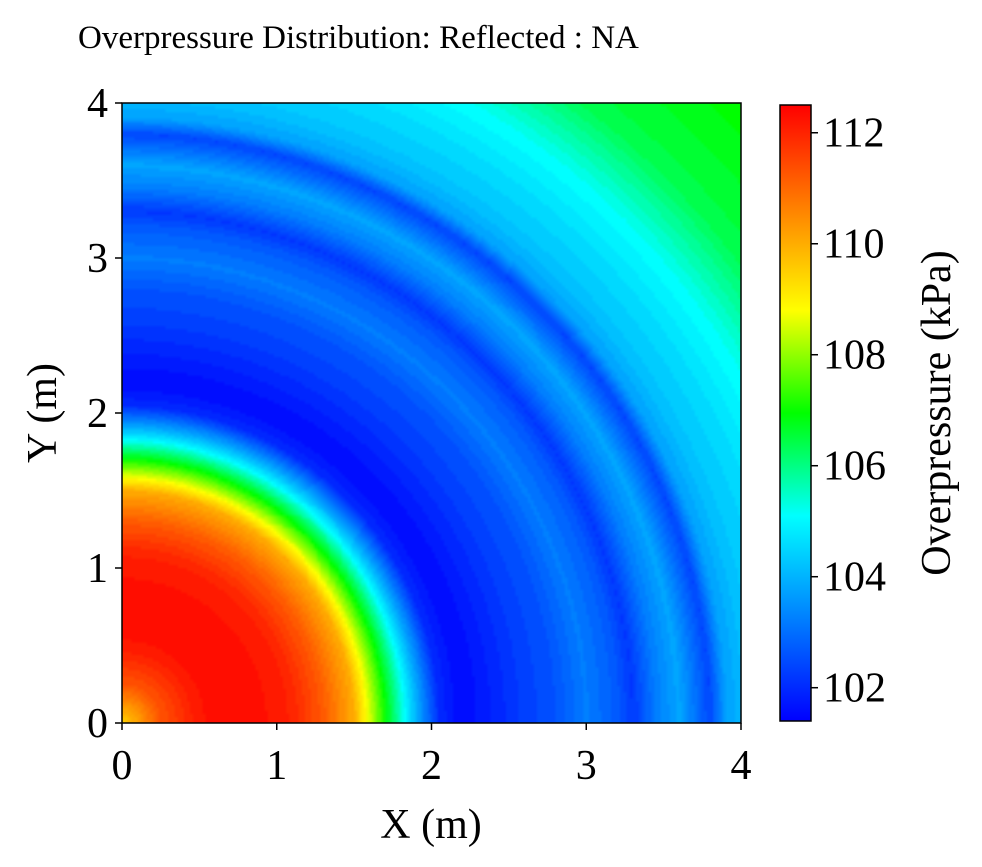 Image resolution: width=982 pixels, height=867 pixels. I want to click on colorbar, so click(795, 413).